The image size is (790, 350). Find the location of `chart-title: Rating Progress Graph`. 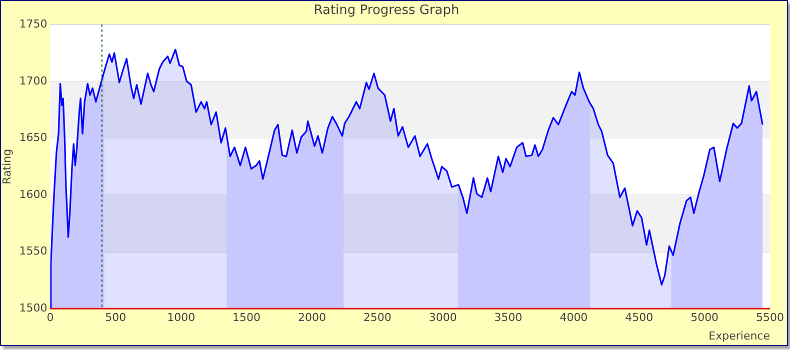

chart-title: Rating Progress Graph is located at coordinates (387, 10).